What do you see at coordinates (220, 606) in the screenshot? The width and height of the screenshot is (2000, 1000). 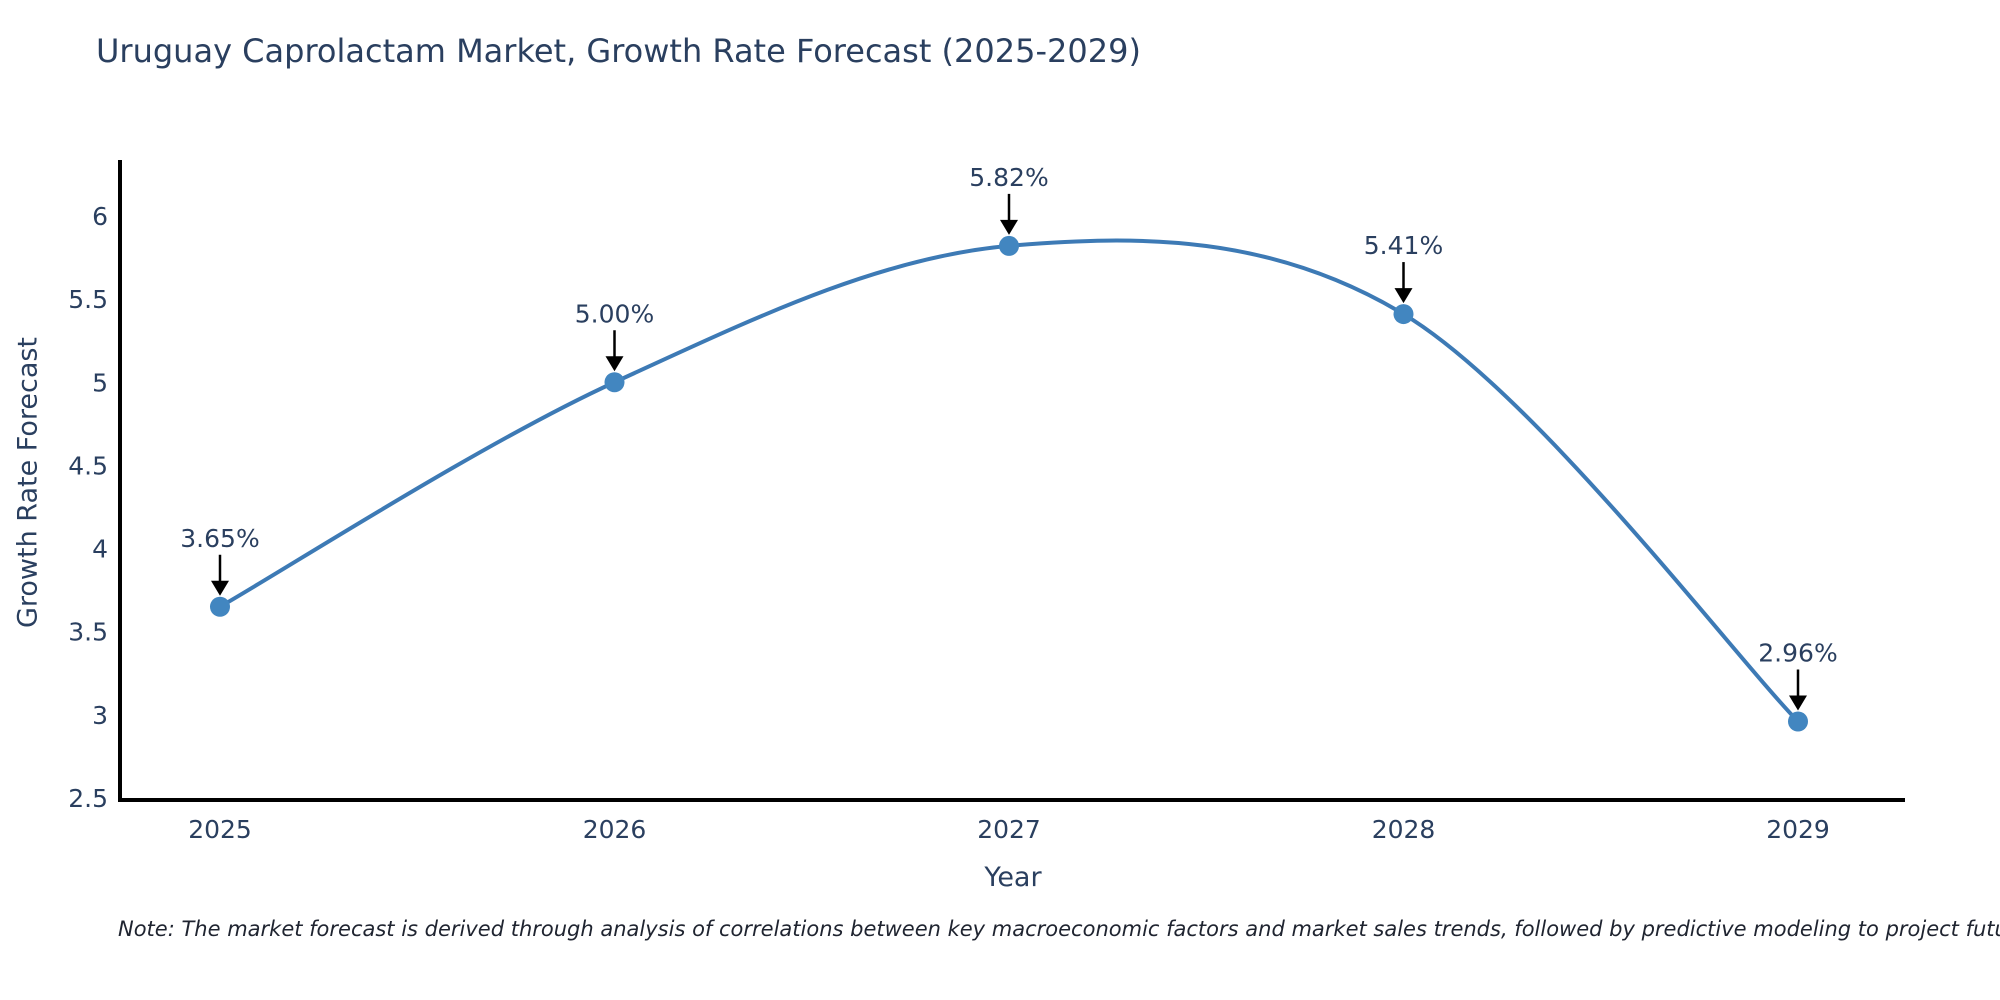 I see `data-point-2025` at bounding box center [220, 606].